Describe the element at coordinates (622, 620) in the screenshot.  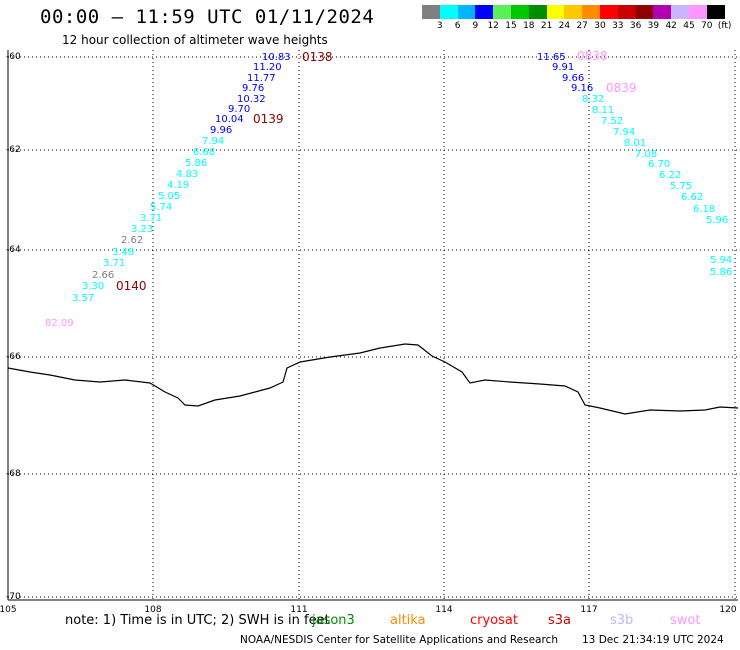
I see `legend-s3b: s3b` at that location.